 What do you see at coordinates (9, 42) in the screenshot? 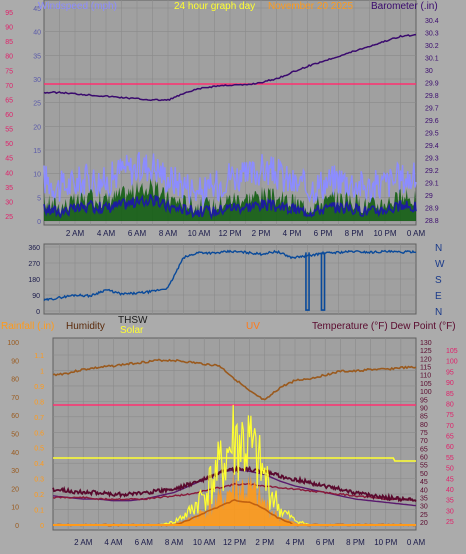
I see `outer-left-tick-label: 85` at bounding box center [9, 42].